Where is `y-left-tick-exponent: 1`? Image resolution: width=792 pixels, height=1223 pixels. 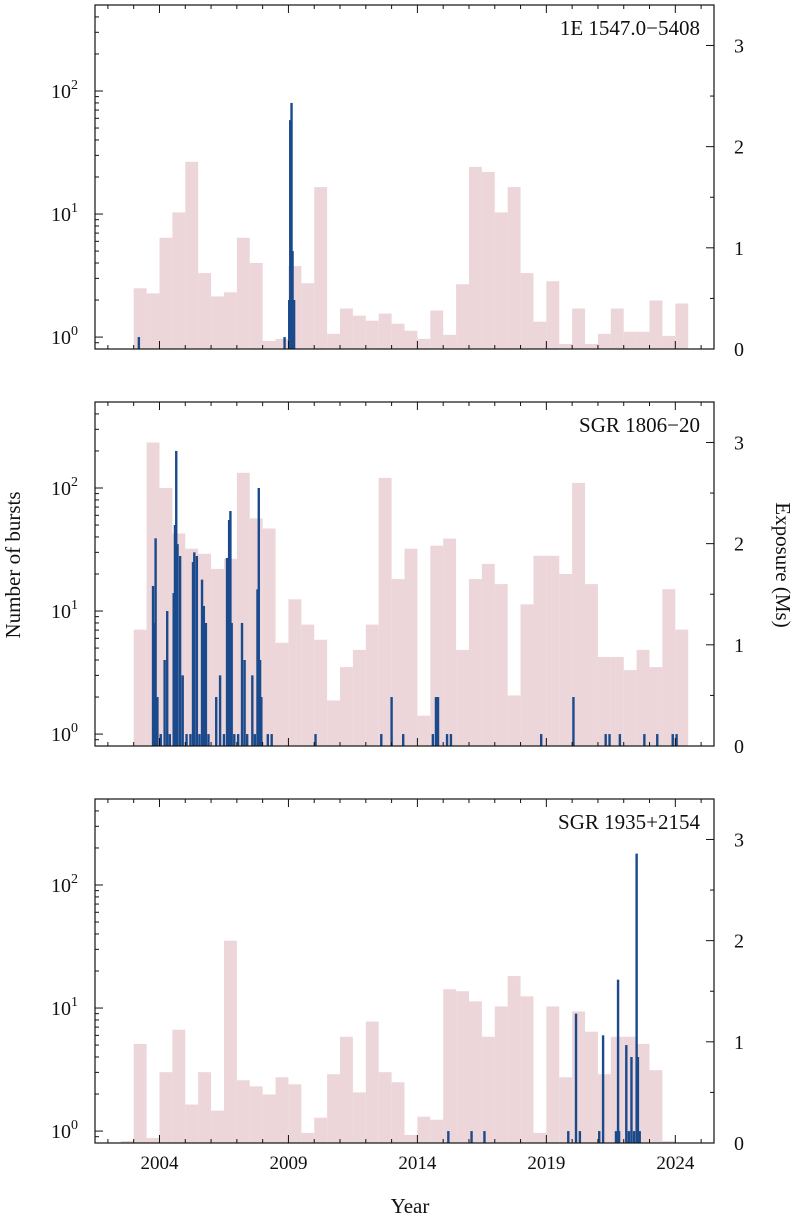 y-left-tick-exponent: 1 is located at coordinates (74, 208).